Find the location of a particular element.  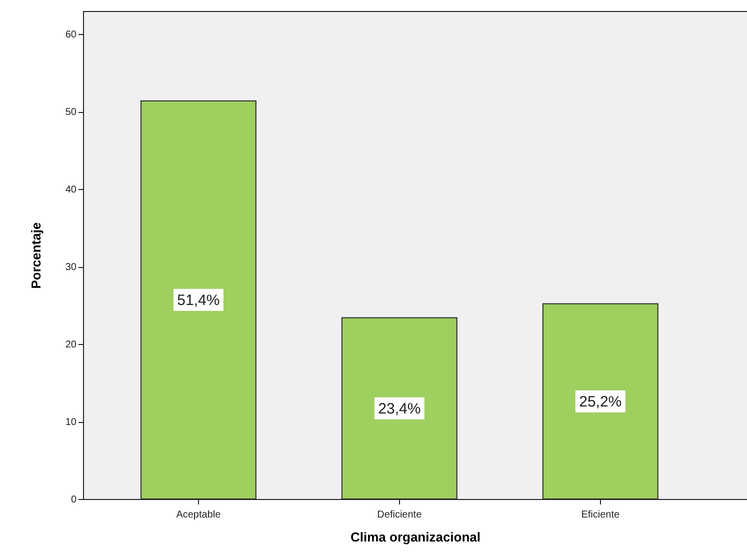

y-tick-label: 30 is located at coordinates (71, 268).